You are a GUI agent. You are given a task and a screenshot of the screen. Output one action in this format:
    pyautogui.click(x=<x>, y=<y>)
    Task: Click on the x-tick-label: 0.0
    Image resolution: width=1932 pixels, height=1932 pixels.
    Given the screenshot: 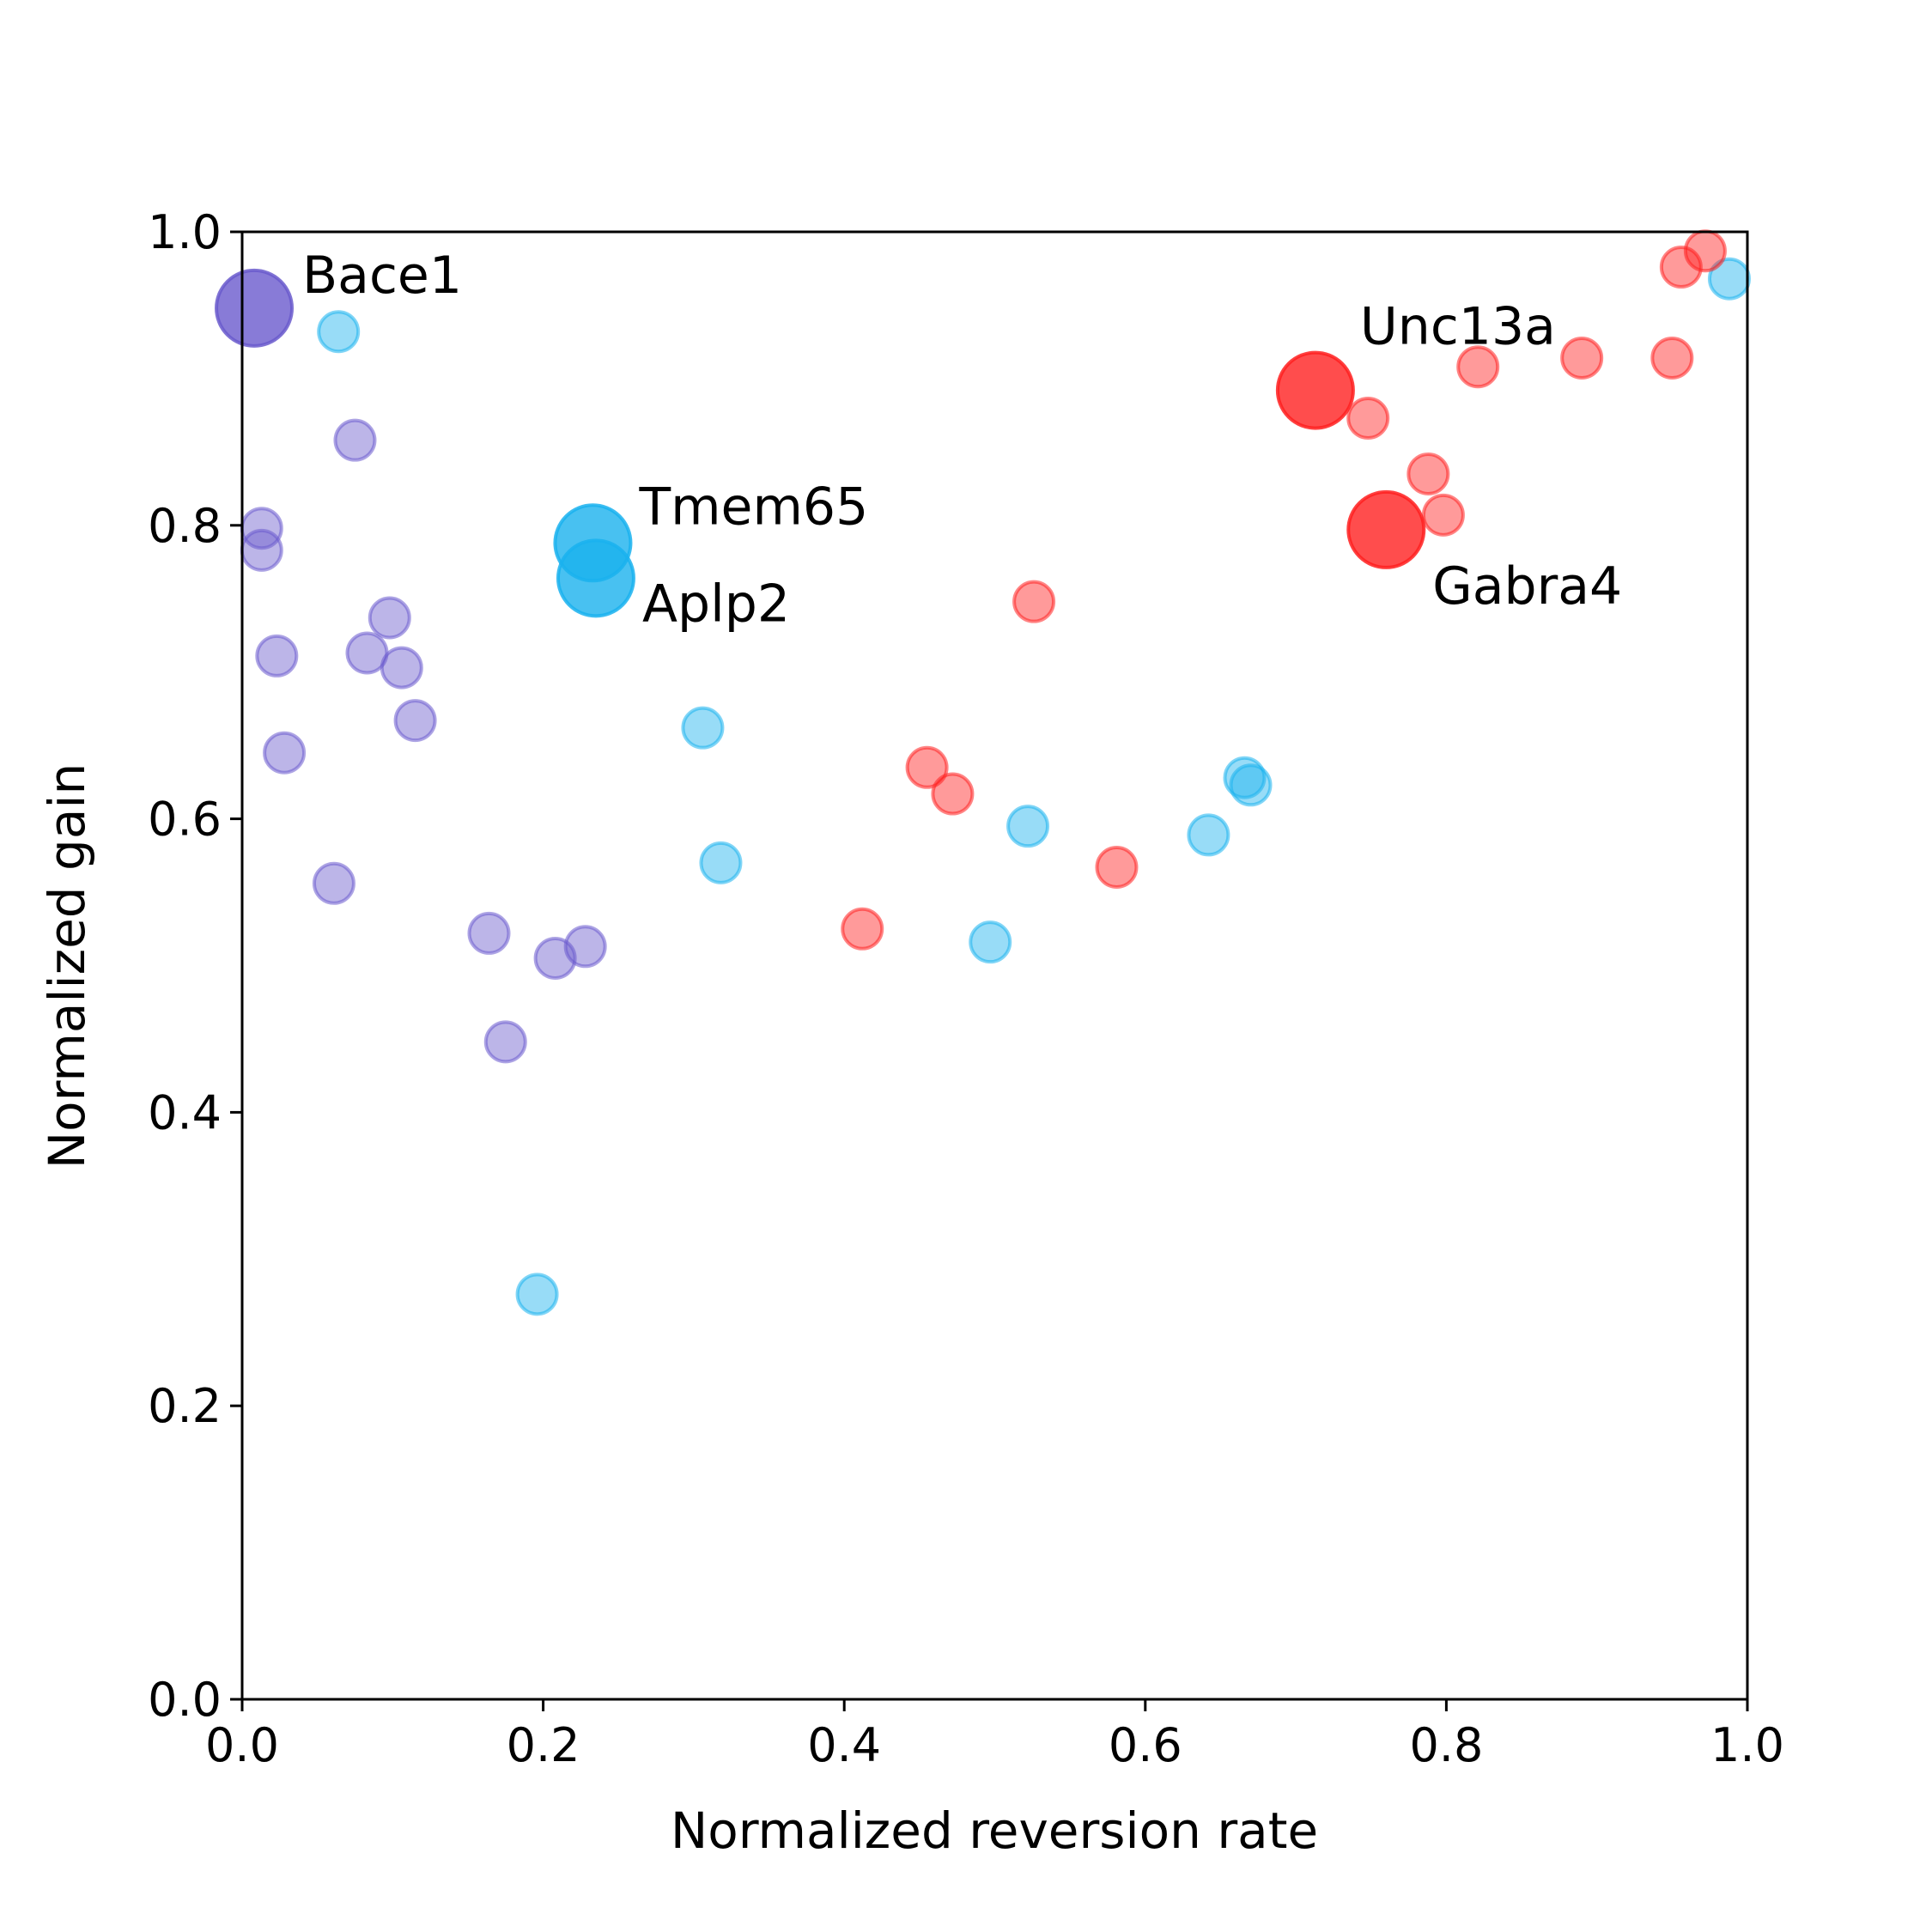 What is the action you would take?
    pyautogui.click(x=242, y=1745)
    